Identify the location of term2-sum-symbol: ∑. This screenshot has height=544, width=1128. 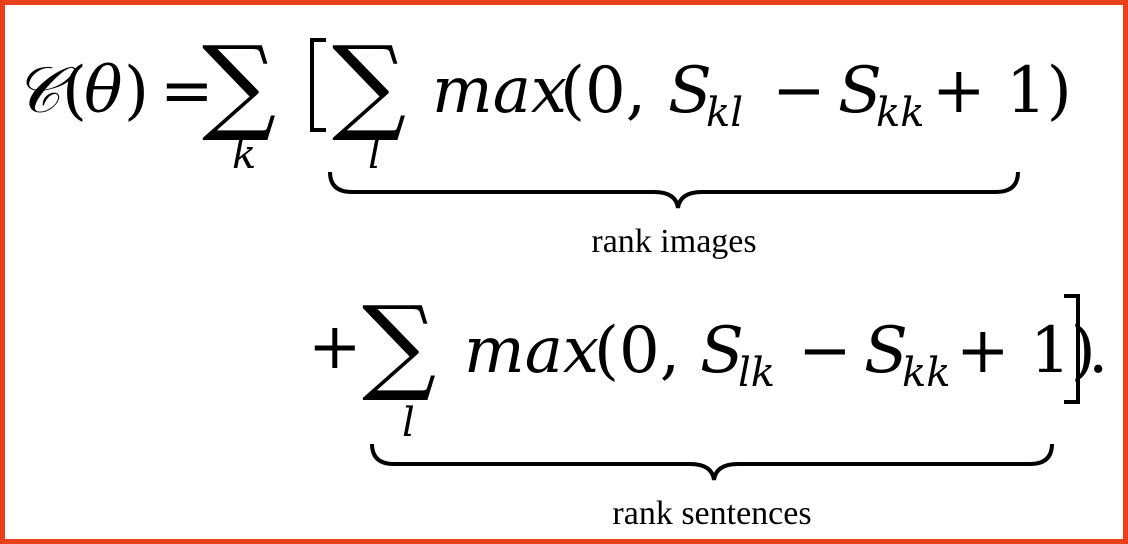
(399, 344).